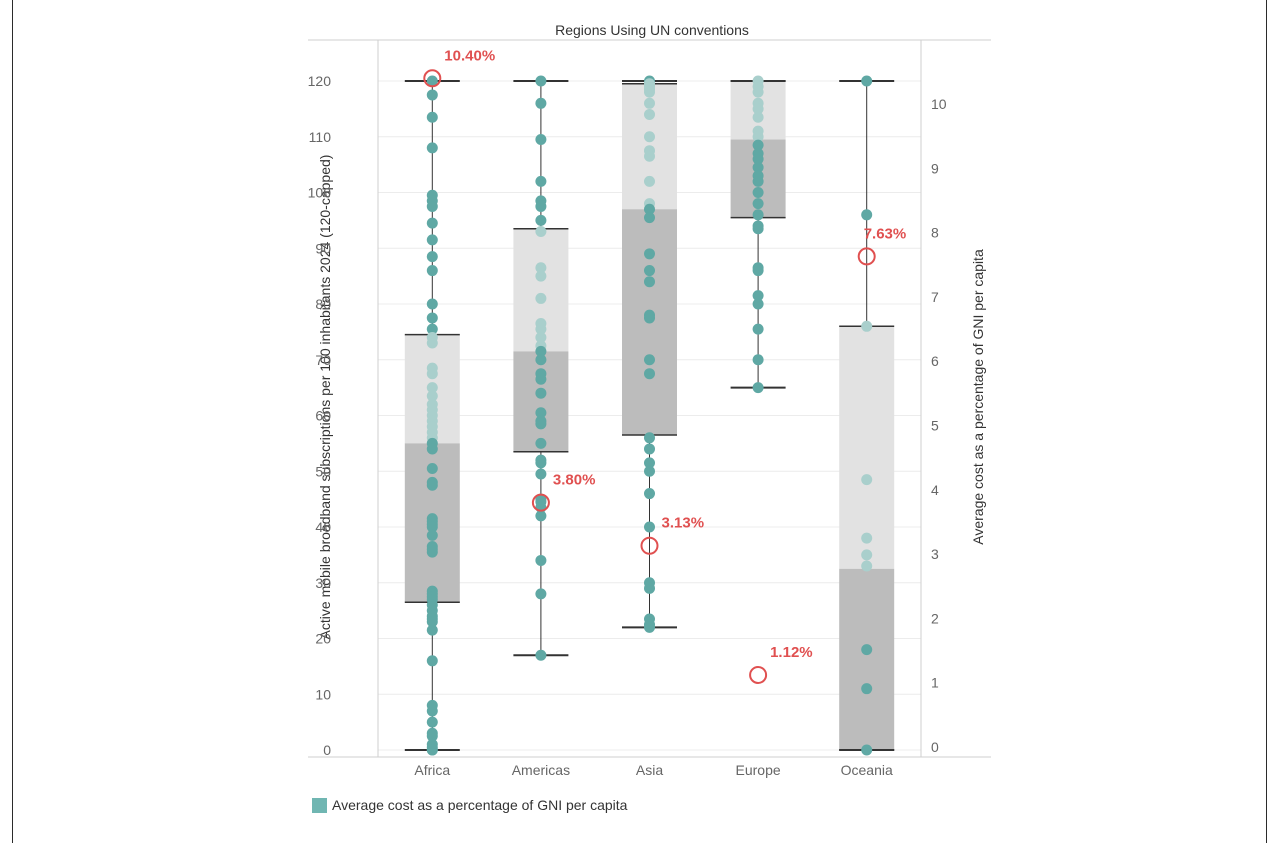  Describe the element at coordinates (541, 770) in the screenshot. I see `x-tick-label: Americas` at that location.